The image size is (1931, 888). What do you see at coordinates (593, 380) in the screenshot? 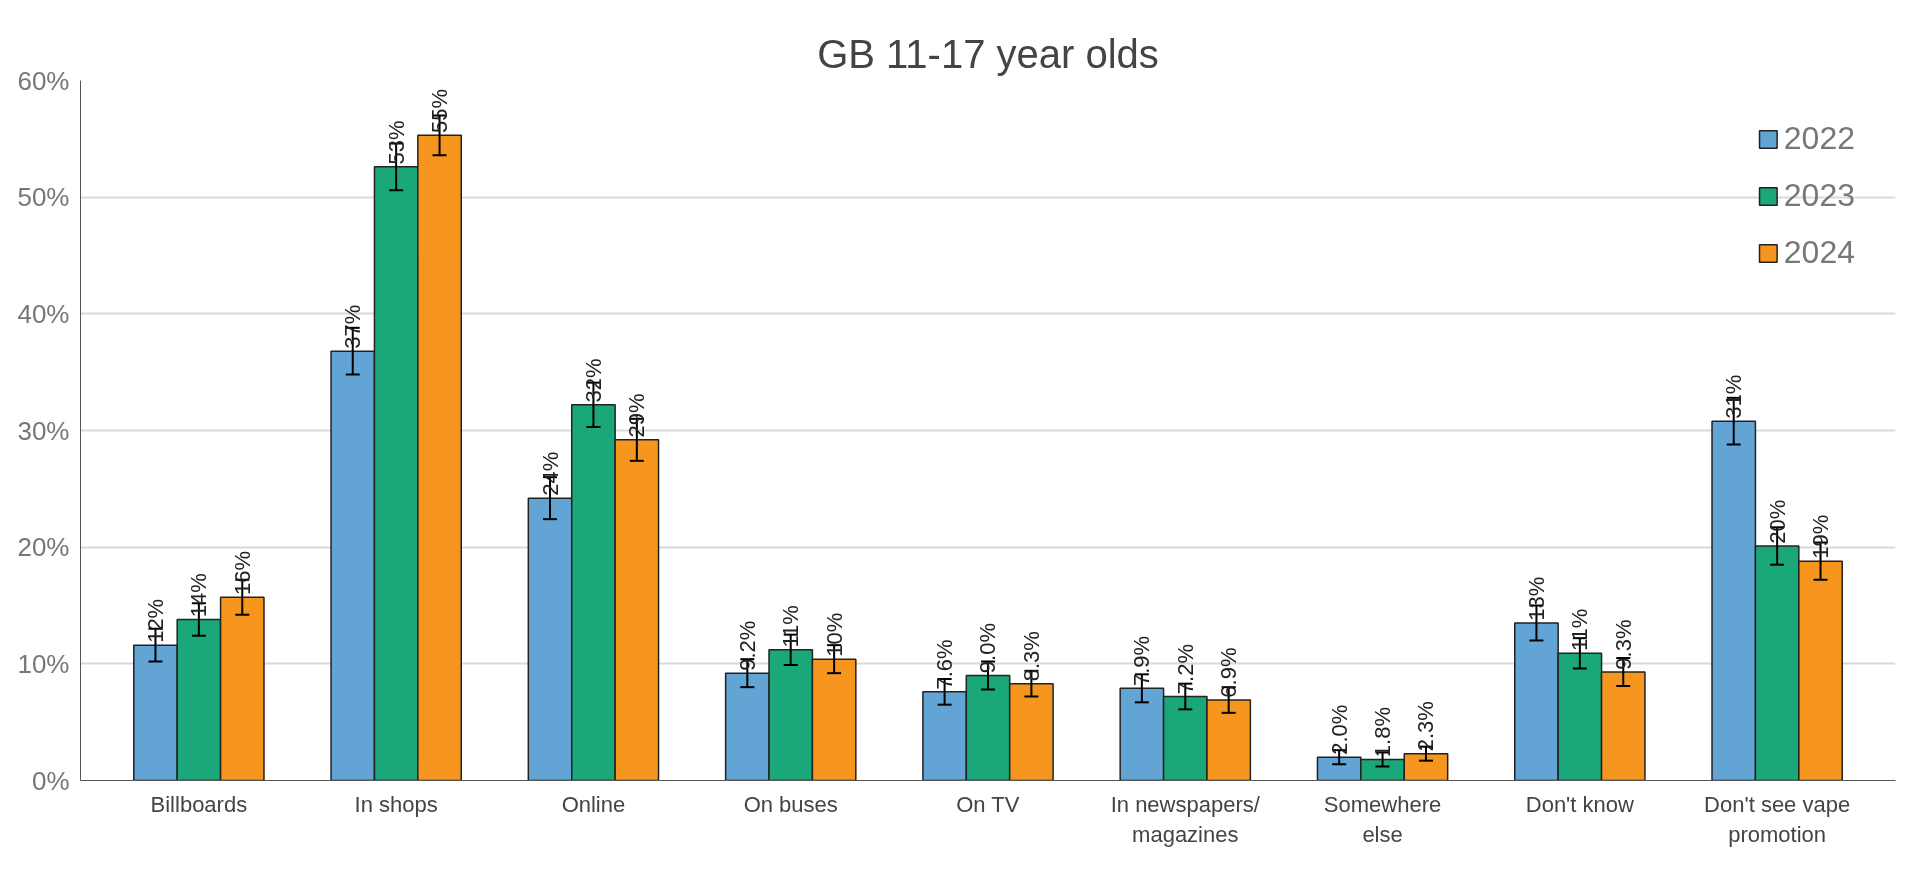
I see `data-label: 32%` at bounding box center [593, 380].